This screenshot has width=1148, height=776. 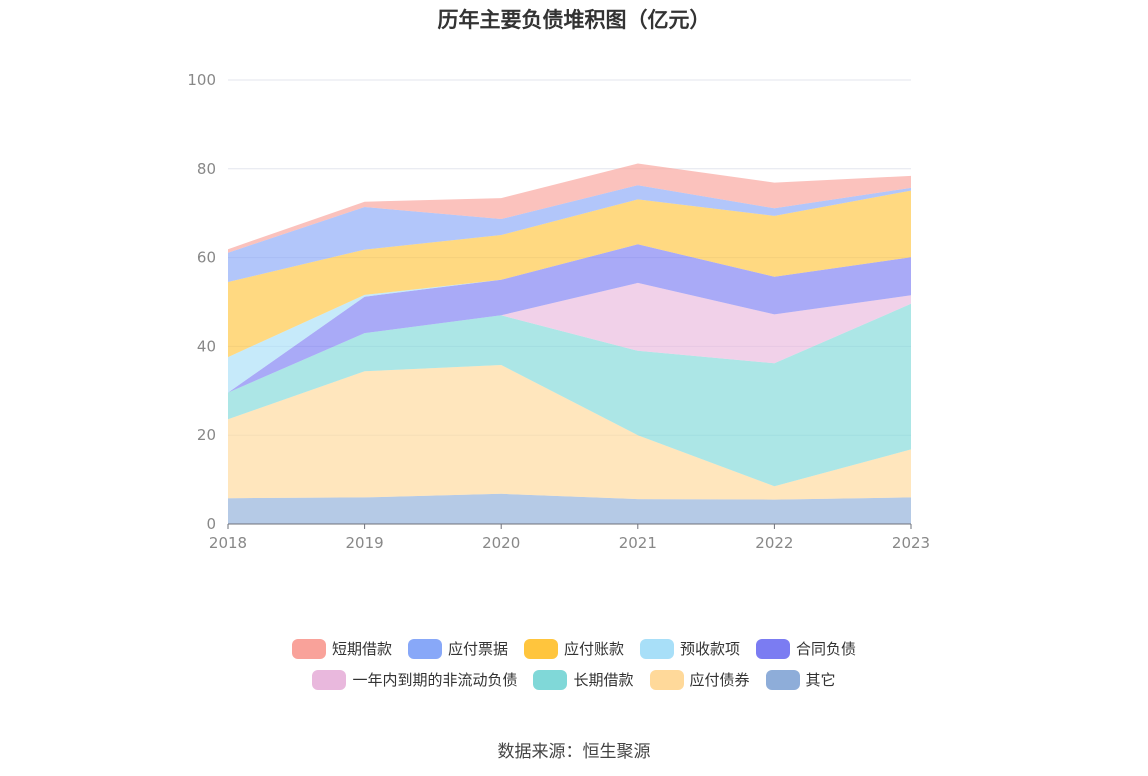 What do you see at coordinates (638, 543) in the screenshot?
I see `x-tick-label: 2021` at bounding box center [638, 543].